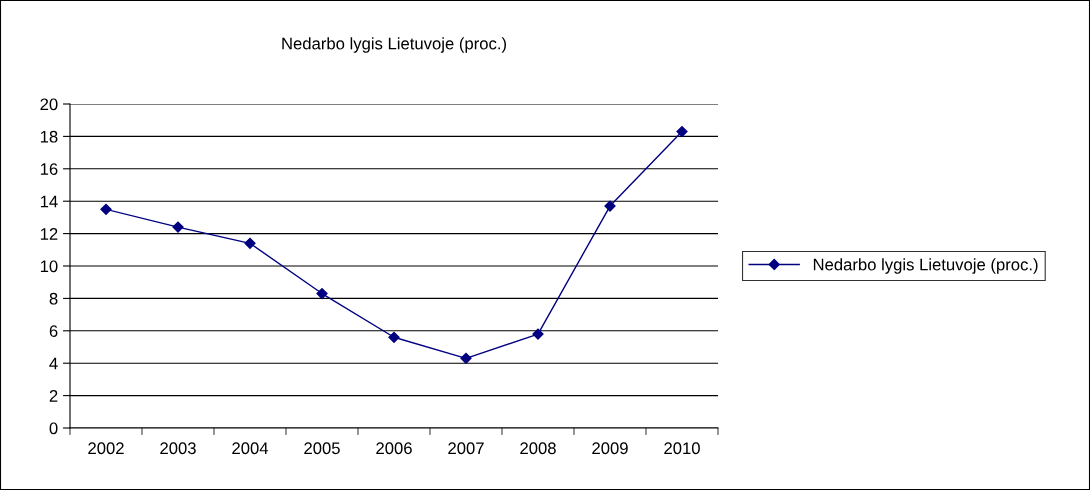 This screenshot has height=490, width=1090. What do you see at coordinates (53, 298) in the screenshot?
I see `y-tick-label: 8` at bounding box center [53, 298].